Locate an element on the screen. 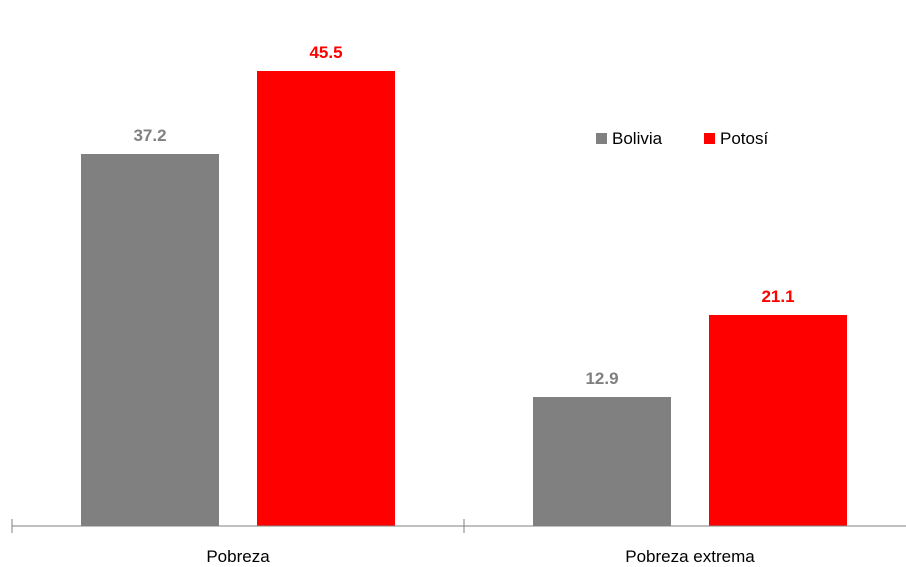 The image size is (906, 567). value-label-bolivia-pobreza: 37.2 is located at coordinates (149, 135).